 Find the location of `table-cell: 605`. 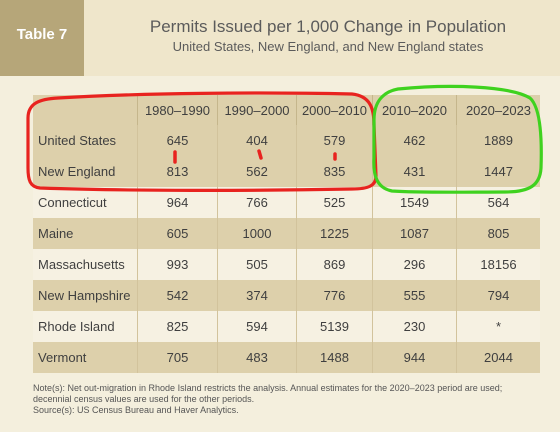

table-cell: 605 is located at coordinates (177, 233).